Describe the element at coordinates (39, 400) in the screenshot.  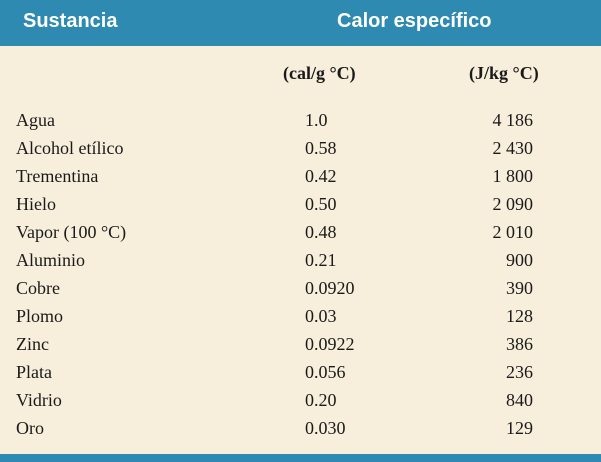
I see `cell-substance: Vidrio` at that location.